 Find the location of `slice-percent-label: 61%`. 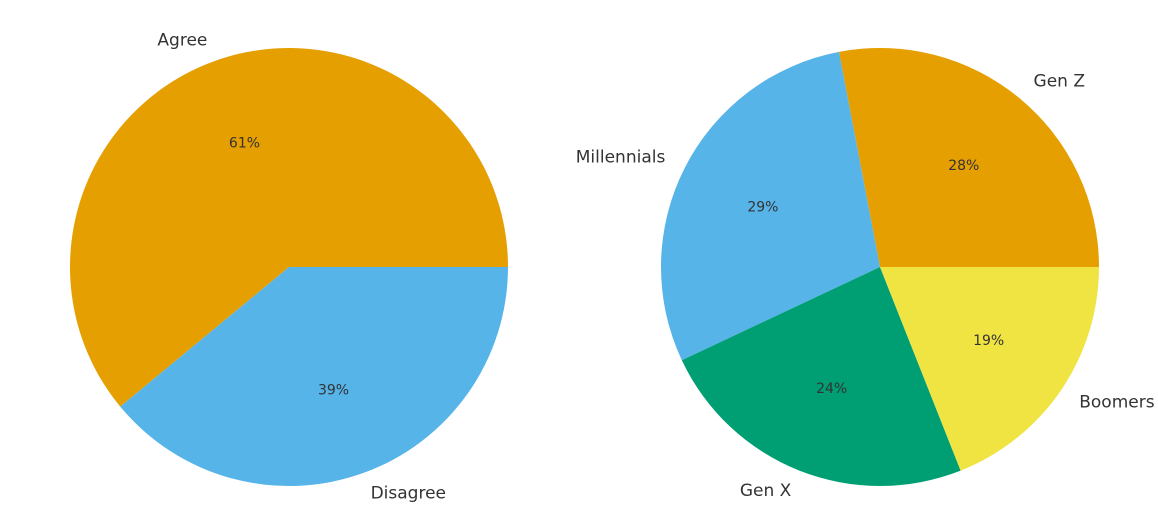

slice-percent-label: 61% is located at coordinates (244, 143).